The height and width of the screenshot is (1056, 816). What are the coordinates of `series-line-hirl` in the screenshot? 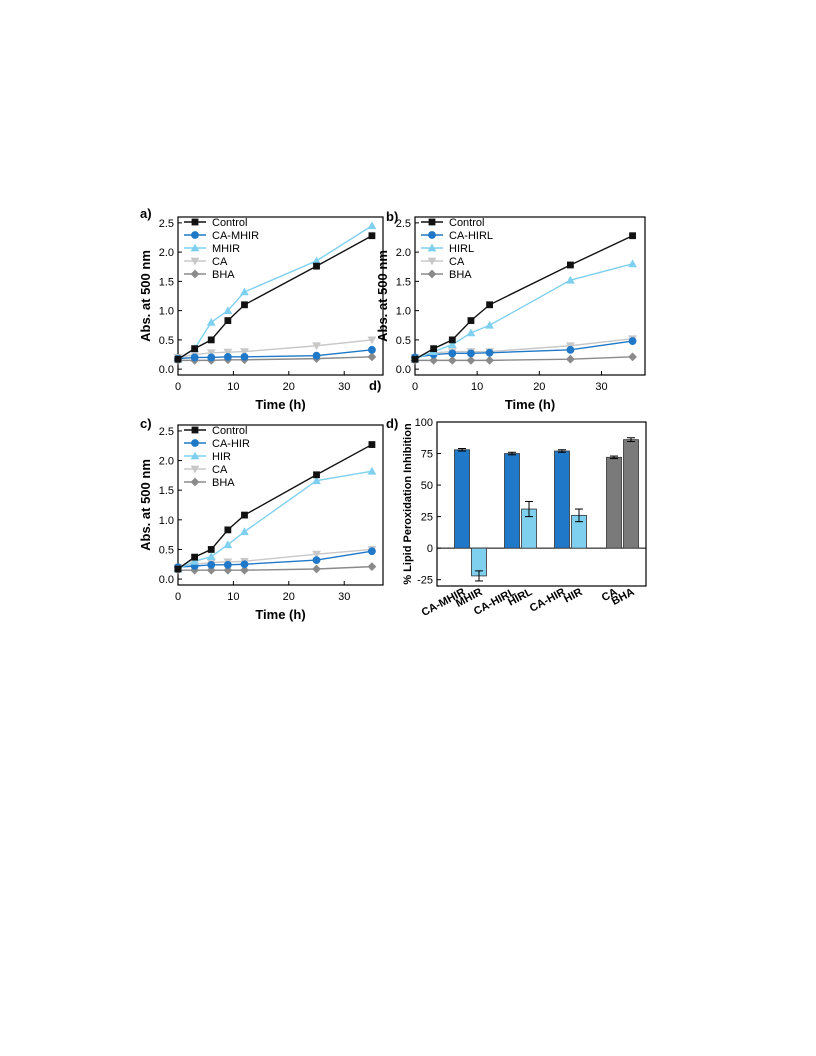 It's located at (523, 311).